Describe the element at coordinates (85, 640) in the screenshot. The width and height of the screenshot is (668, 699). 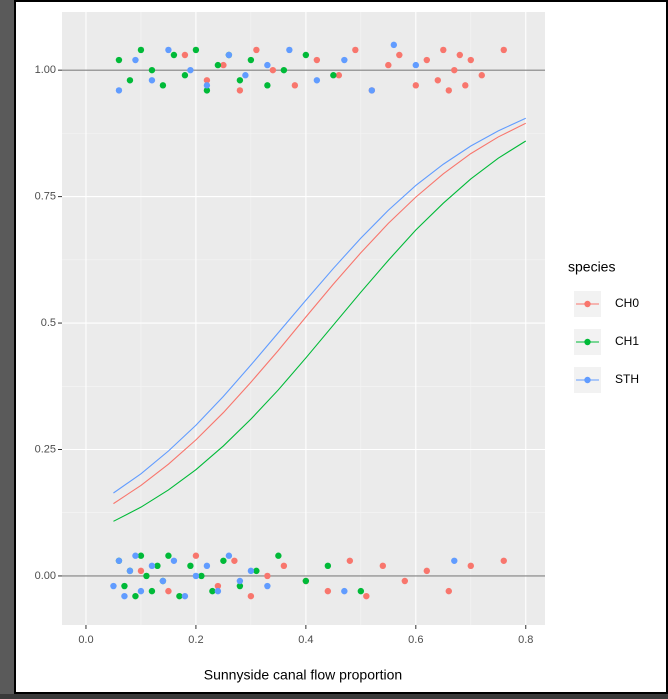
I see `x-tick-label: 0.0` at that location.